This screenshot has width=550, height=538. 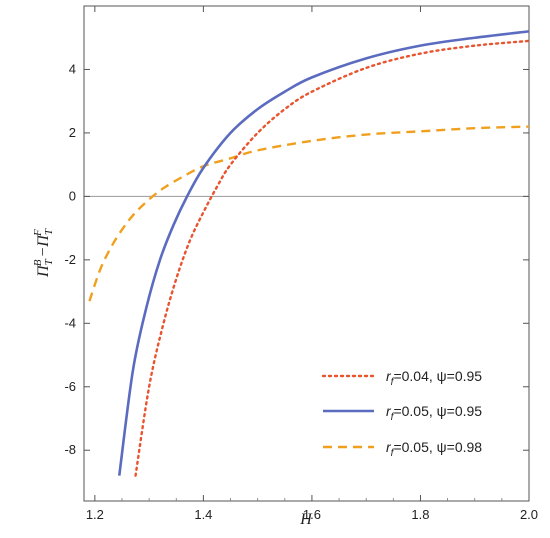 I want to click on y-label-pi-f: Π, so click(x=43, y=241).